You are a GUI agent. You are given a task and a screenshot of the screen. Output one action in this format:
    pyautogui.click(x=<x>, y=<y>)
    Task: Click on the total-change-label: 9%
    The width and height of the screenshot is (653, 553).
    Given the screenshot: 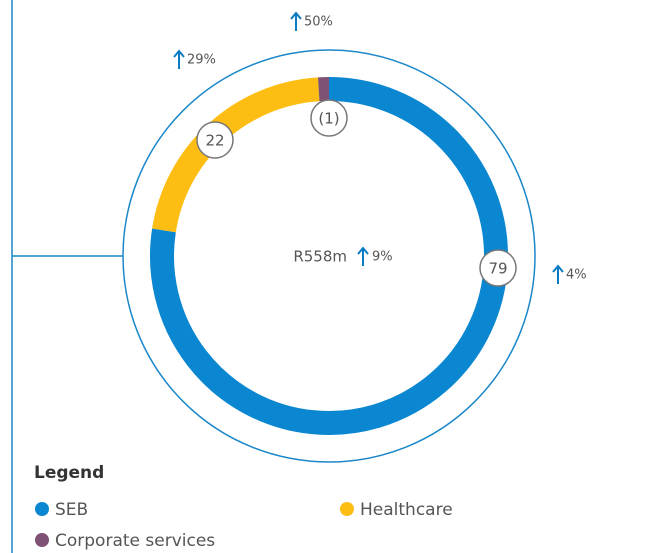 What is the action you would take?
    pyautogui.click(x=382, y=257)
    